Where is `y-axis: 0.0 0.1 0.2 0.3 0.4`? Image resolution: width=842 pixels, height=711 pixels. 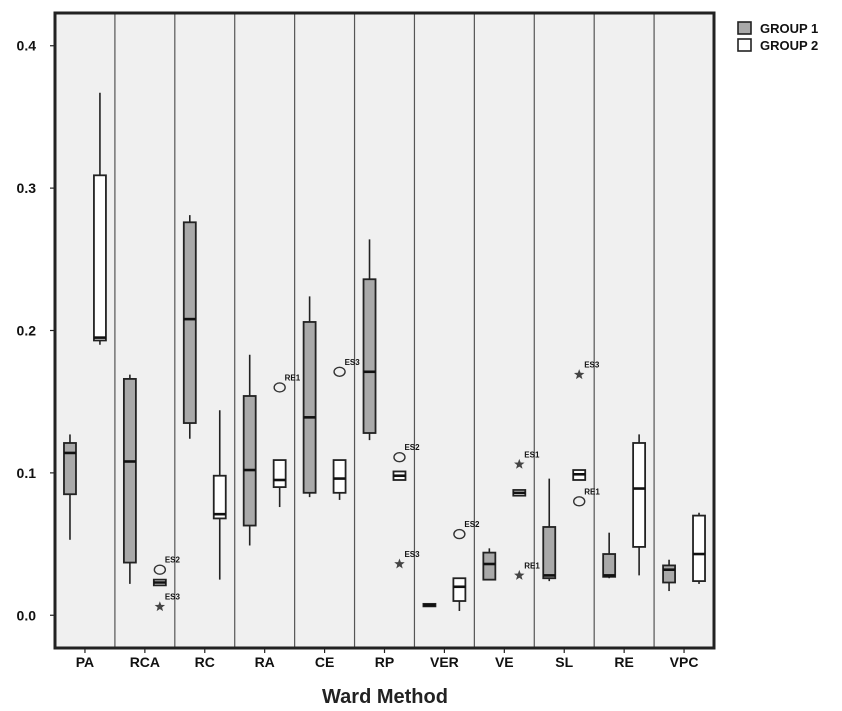 y-axis: 0.0 0.1 0.2 0.3 0.4 is located at coordinates (36, 330).